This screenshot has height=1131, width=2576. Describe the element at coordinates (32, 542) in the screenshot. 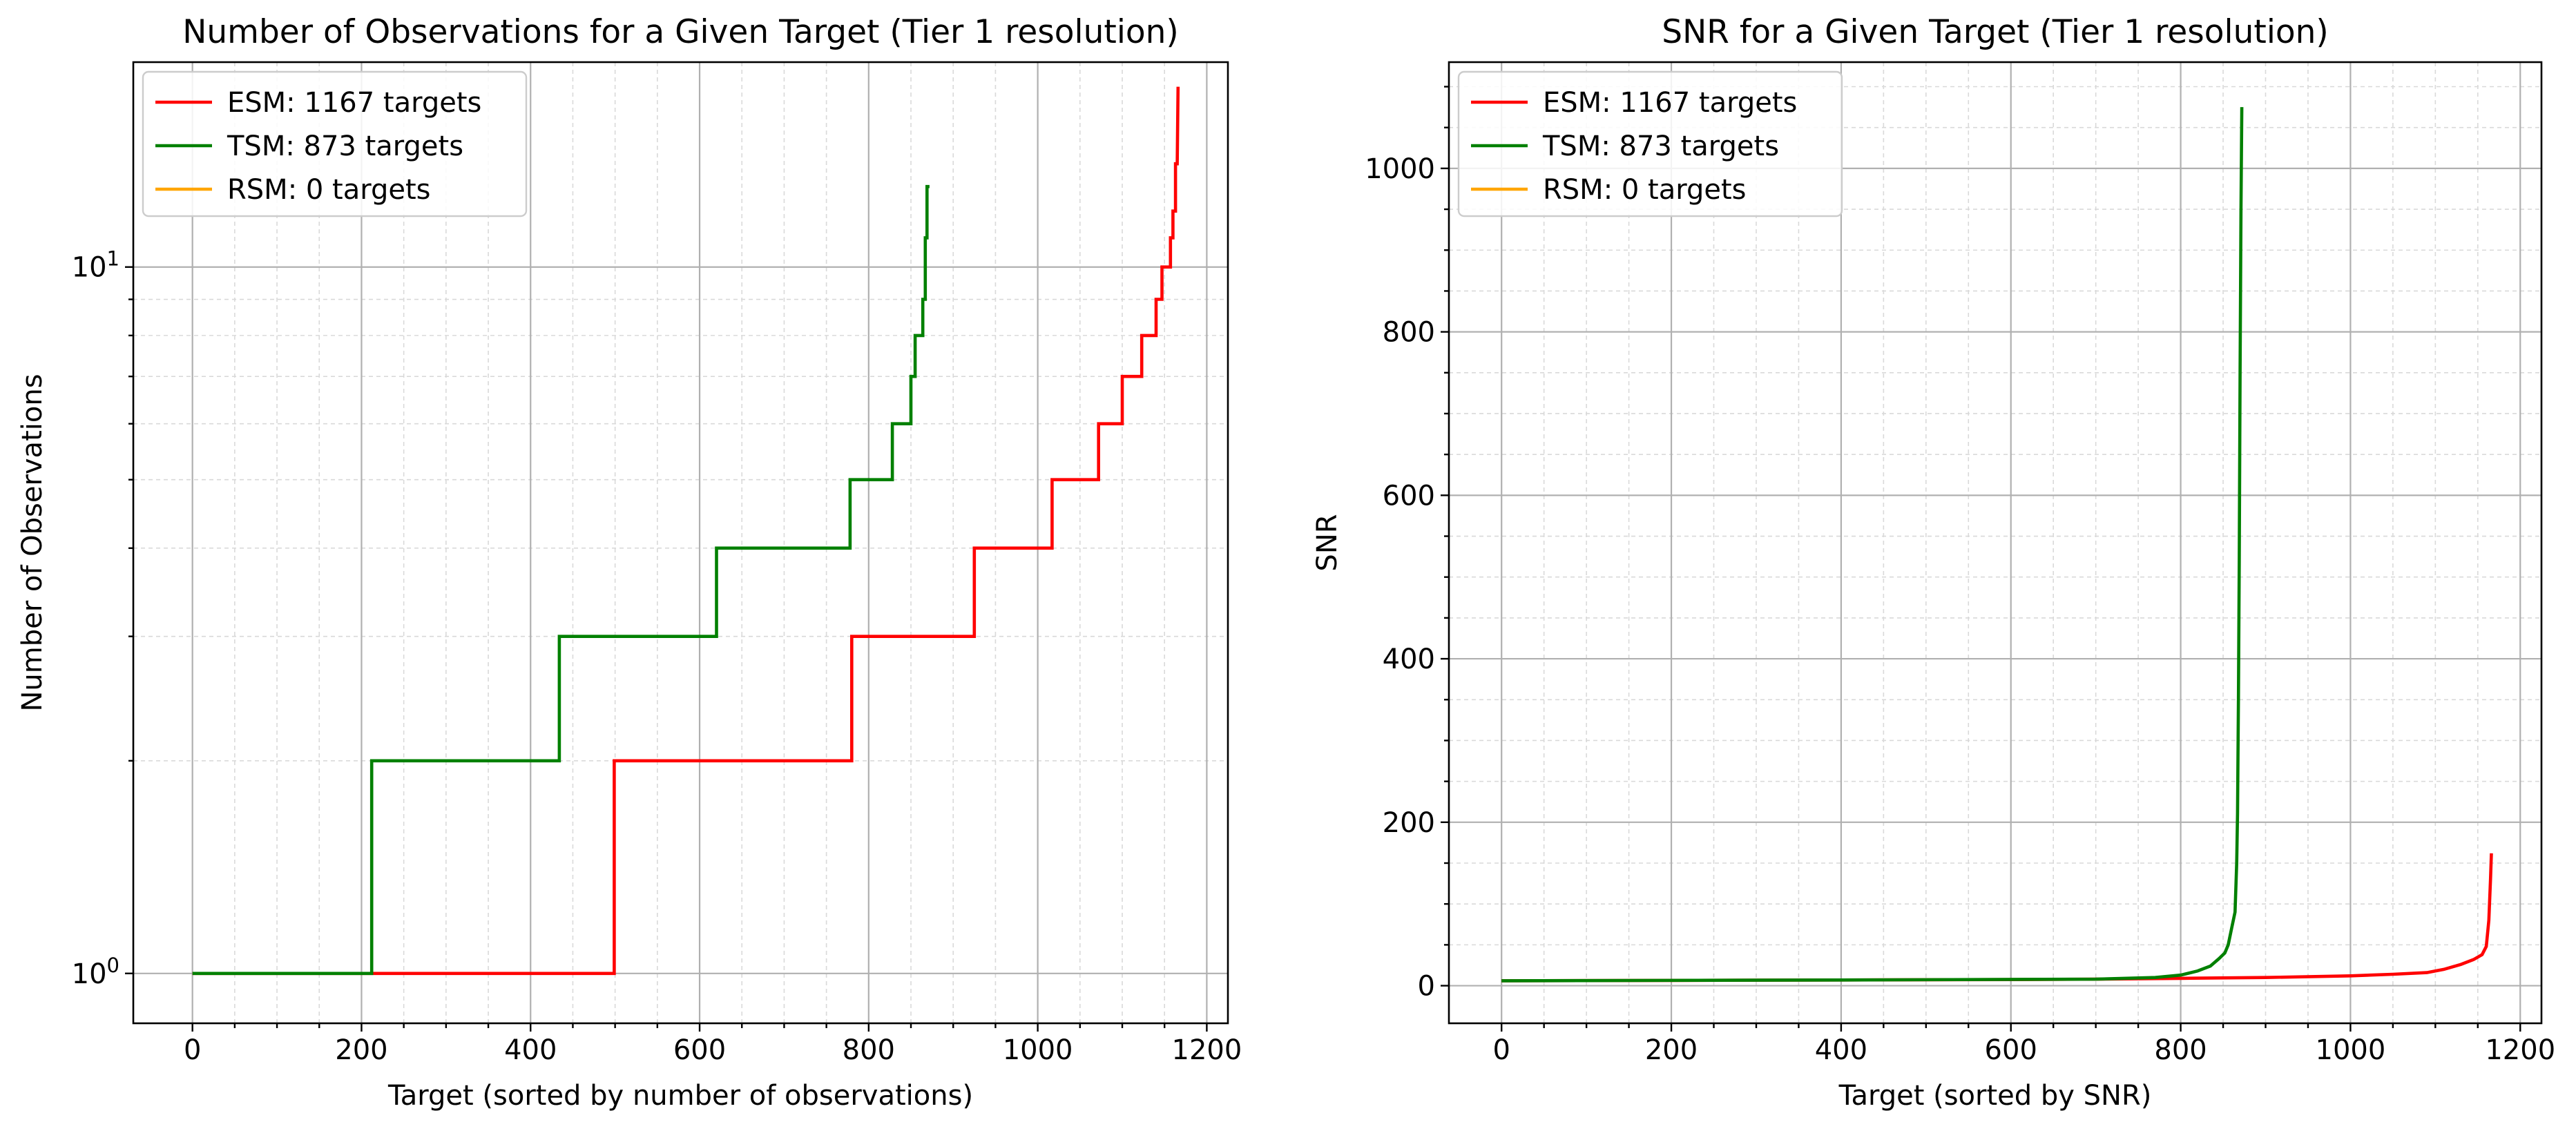

I see `y-axis-label: Number of Observations` at that location.